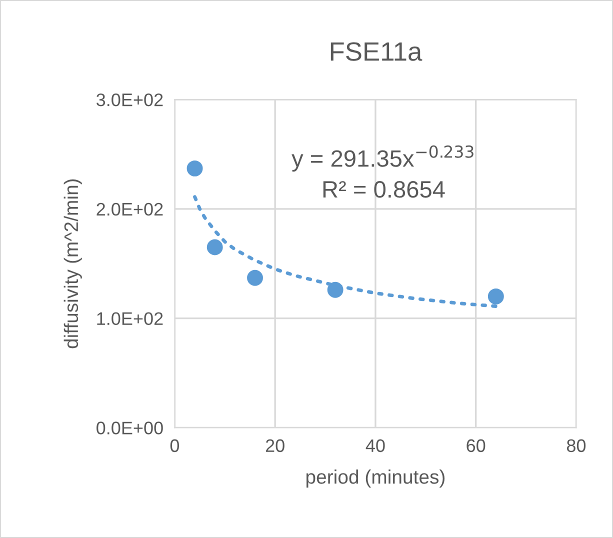  Describe the element at coordinates (576, 445) in the screenshot. I see `x-tick-label: 80` at that location.